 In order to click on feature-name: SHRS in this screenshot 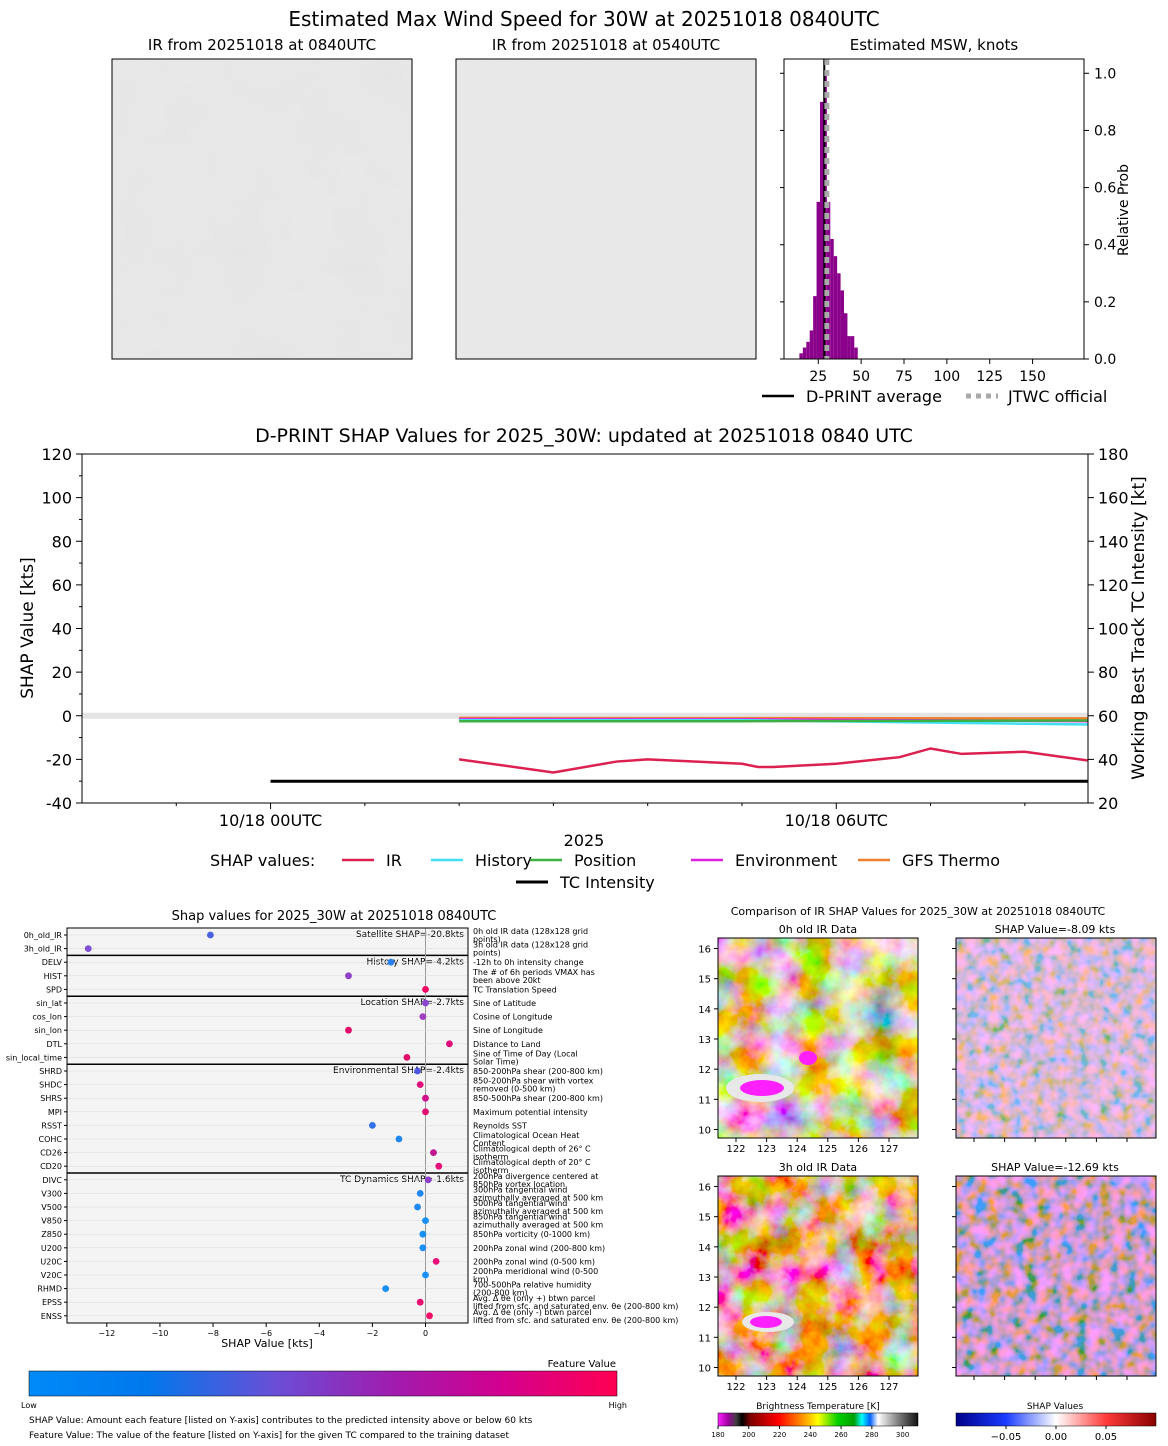, I will do `click(51, 1098)`.